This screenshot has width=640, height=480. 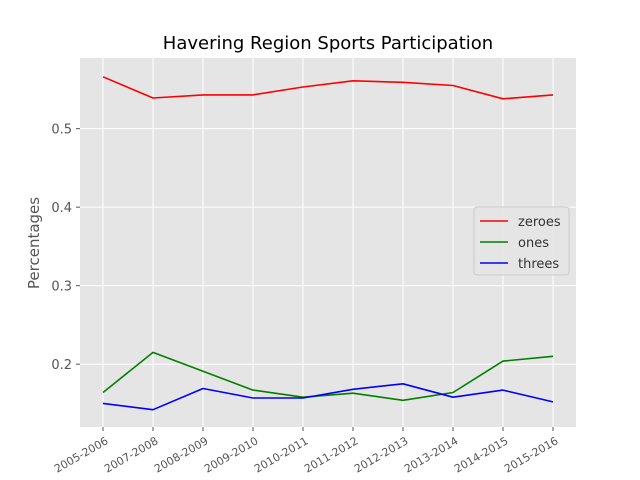 I want to click on y-tick-label: 0.3, so click(x=61, y=287).